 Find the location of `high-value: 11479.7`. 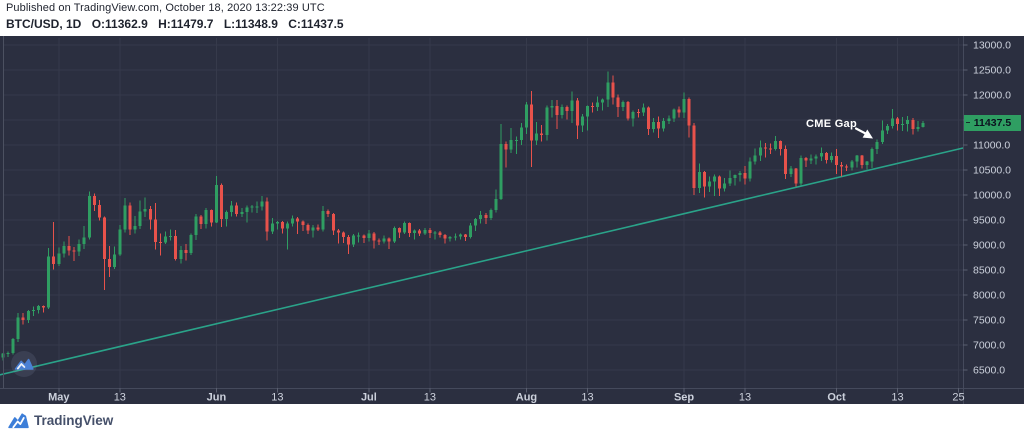

high-value: 11479.7 is located at coordinates (192, 24).